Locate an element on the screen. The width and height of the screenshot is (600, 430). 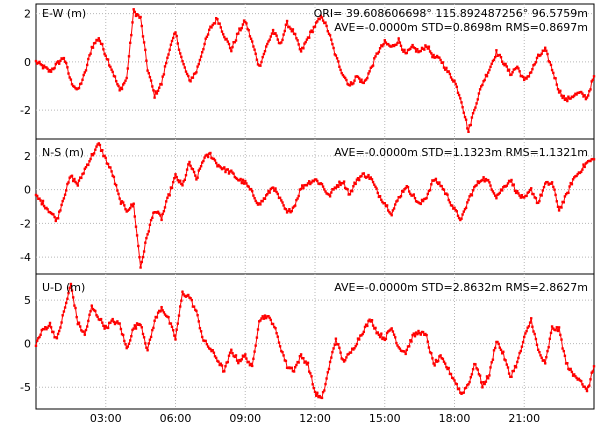
panel-ns-stats: AVE=-0.0000m STD=1.1323m RMS=1.1321m is located at coordinates (461, 152).